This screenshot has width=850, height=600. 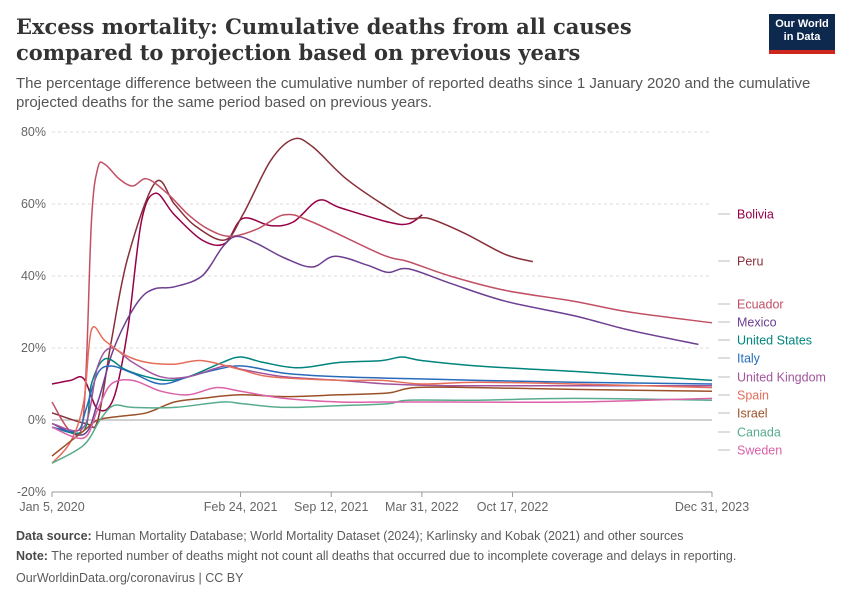 What do you see at coordinates (130, 578) in the screenshot?
I see `url-license: OurWorldinData.org/coronavirus | CC BY` at bounding box center [130, 578].